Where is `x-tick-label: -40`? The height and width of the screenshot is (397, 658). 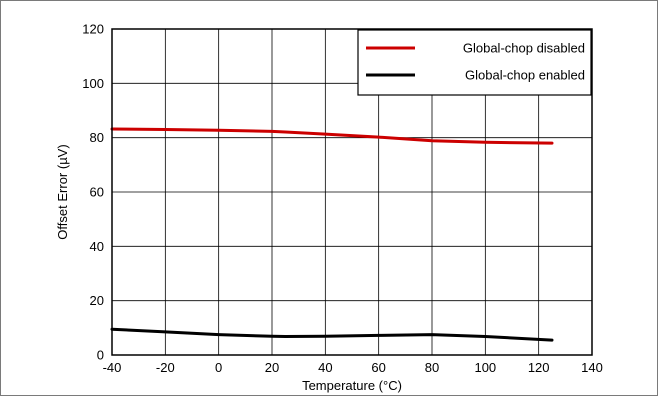
x-tick-label: -40 is located at coordinates (112, 367).